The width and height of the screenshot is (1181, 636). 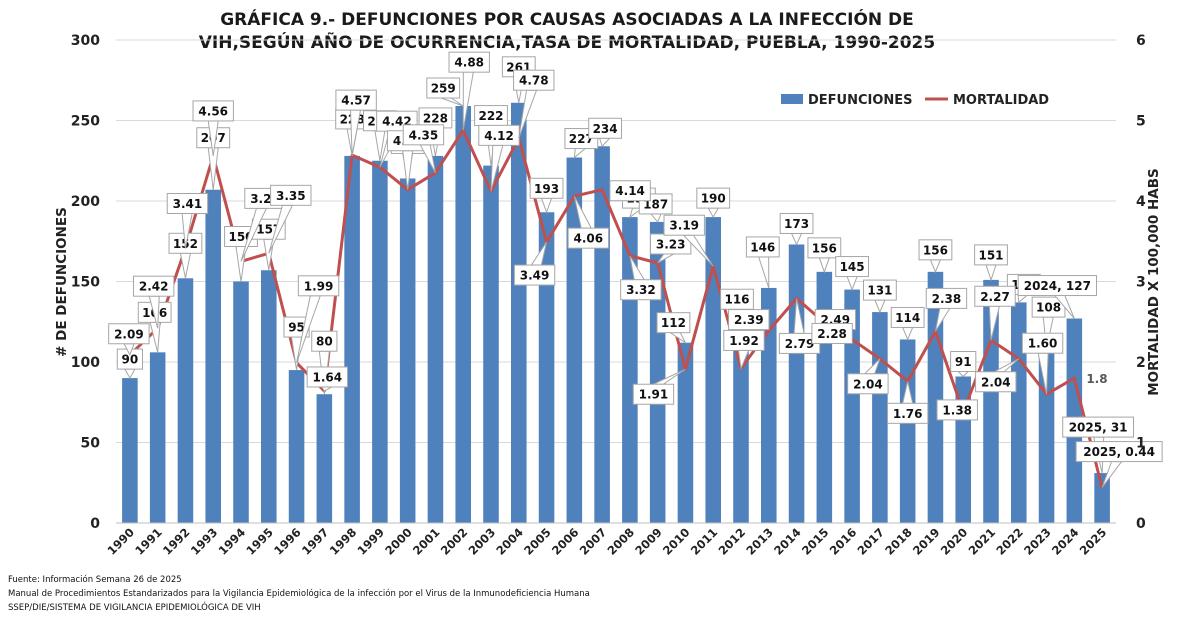 What do you see at coordinates (907, 318) in the screenshot?
I see `callout-text: 114` at bounding box center [907, 318].